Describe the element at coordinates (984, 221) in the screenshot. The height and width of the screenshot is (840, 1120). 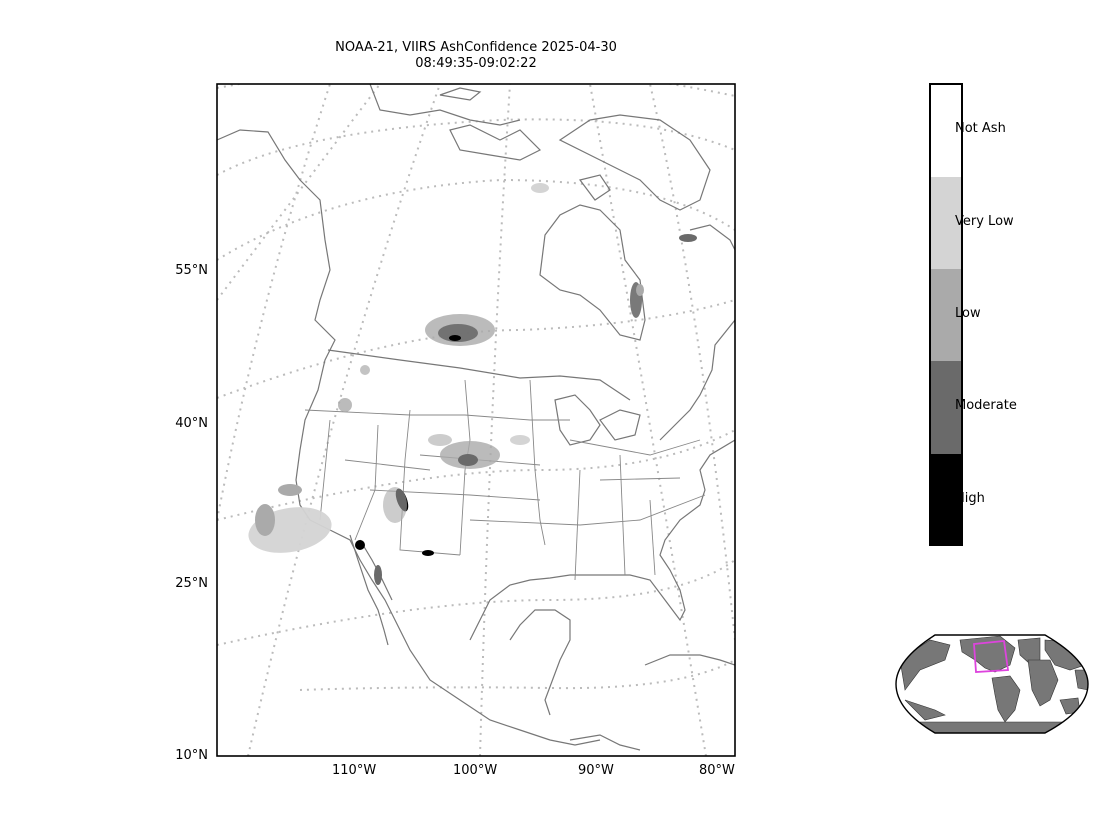
I see `colorbar-label: Very Low` at that location.